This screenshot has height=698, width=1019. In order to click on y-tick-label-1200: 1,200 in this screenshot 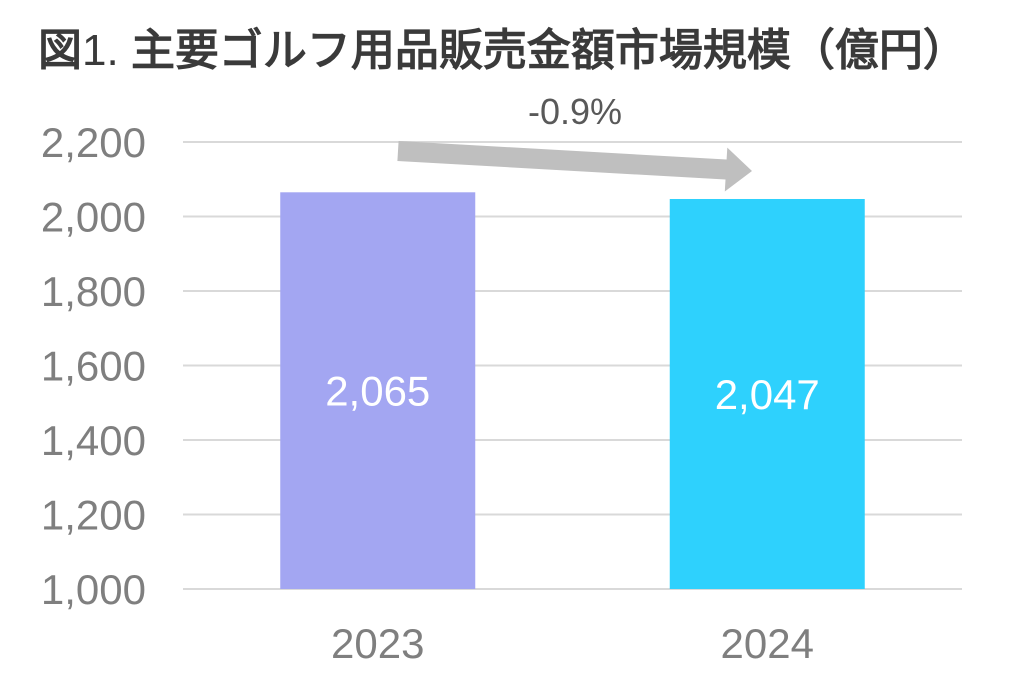, I will do `click(93, 515)`.